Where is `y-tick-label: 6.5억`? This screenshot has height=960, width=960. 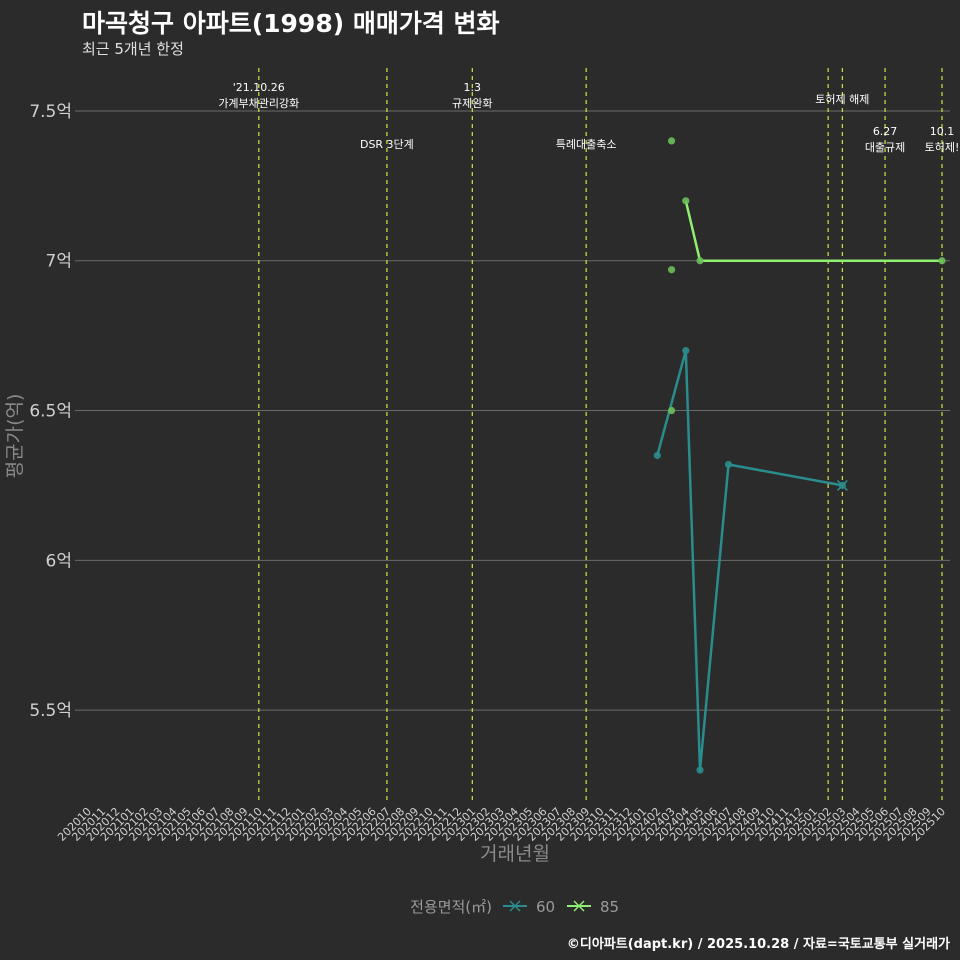
y-tick-label: 6.5억 is located at coordinates (50, 412).